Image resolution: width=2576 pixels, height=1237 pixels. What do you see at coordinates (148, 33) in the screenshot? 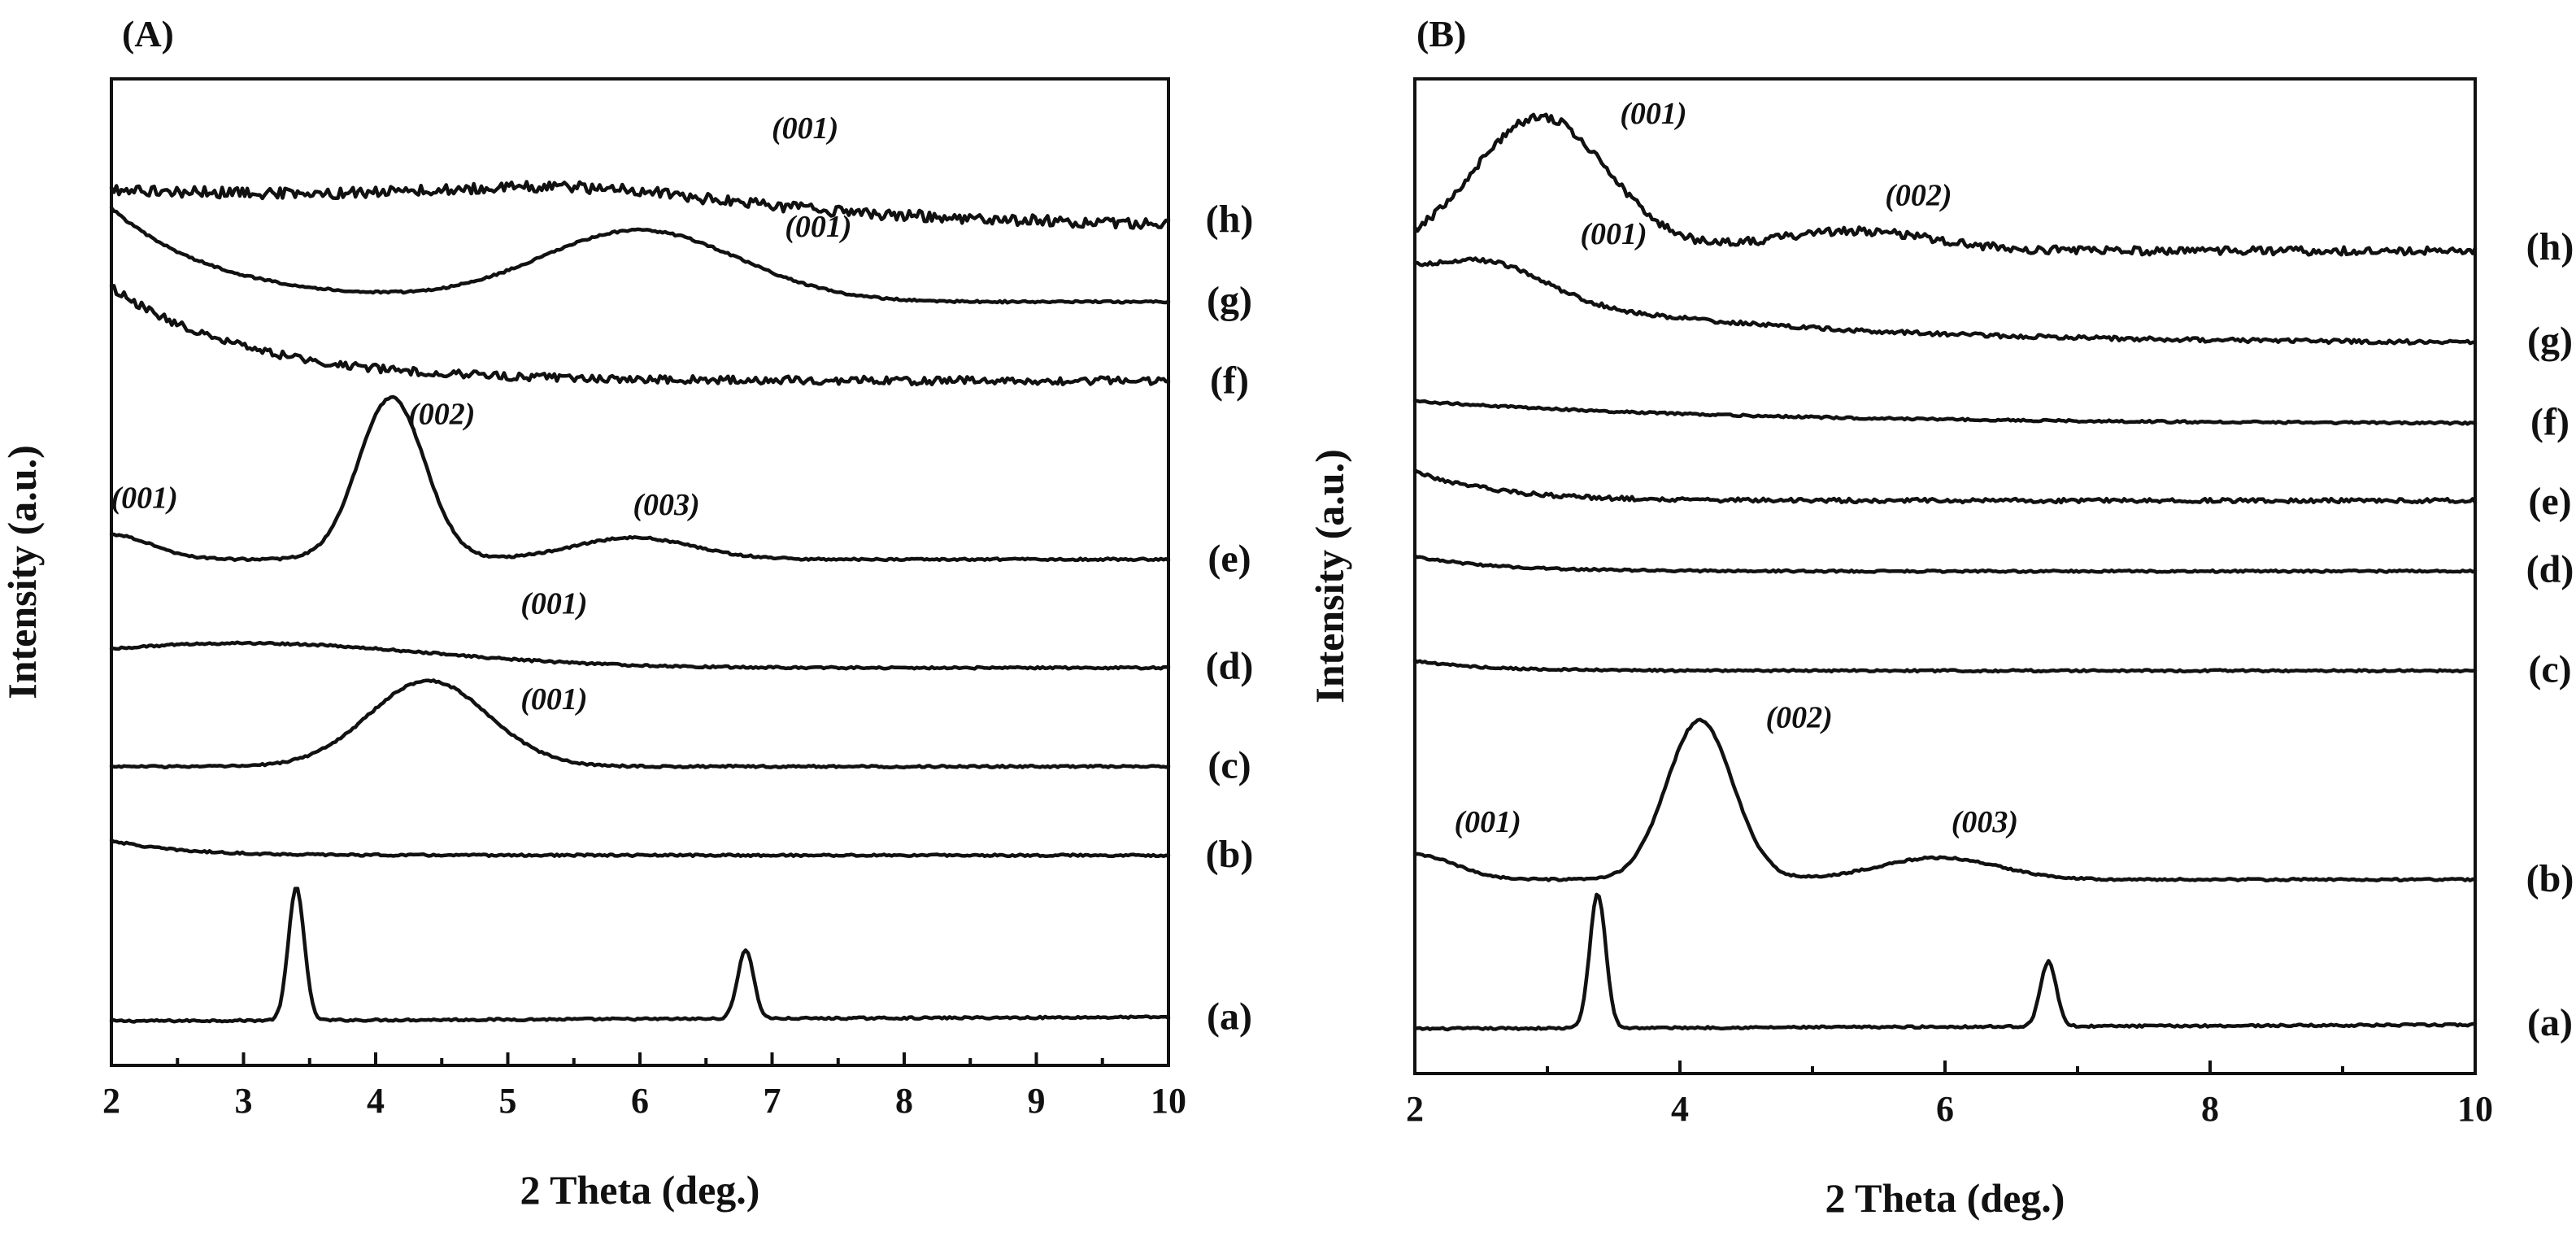
I see `panel-label: (A)` at bounding box center [148, 33].